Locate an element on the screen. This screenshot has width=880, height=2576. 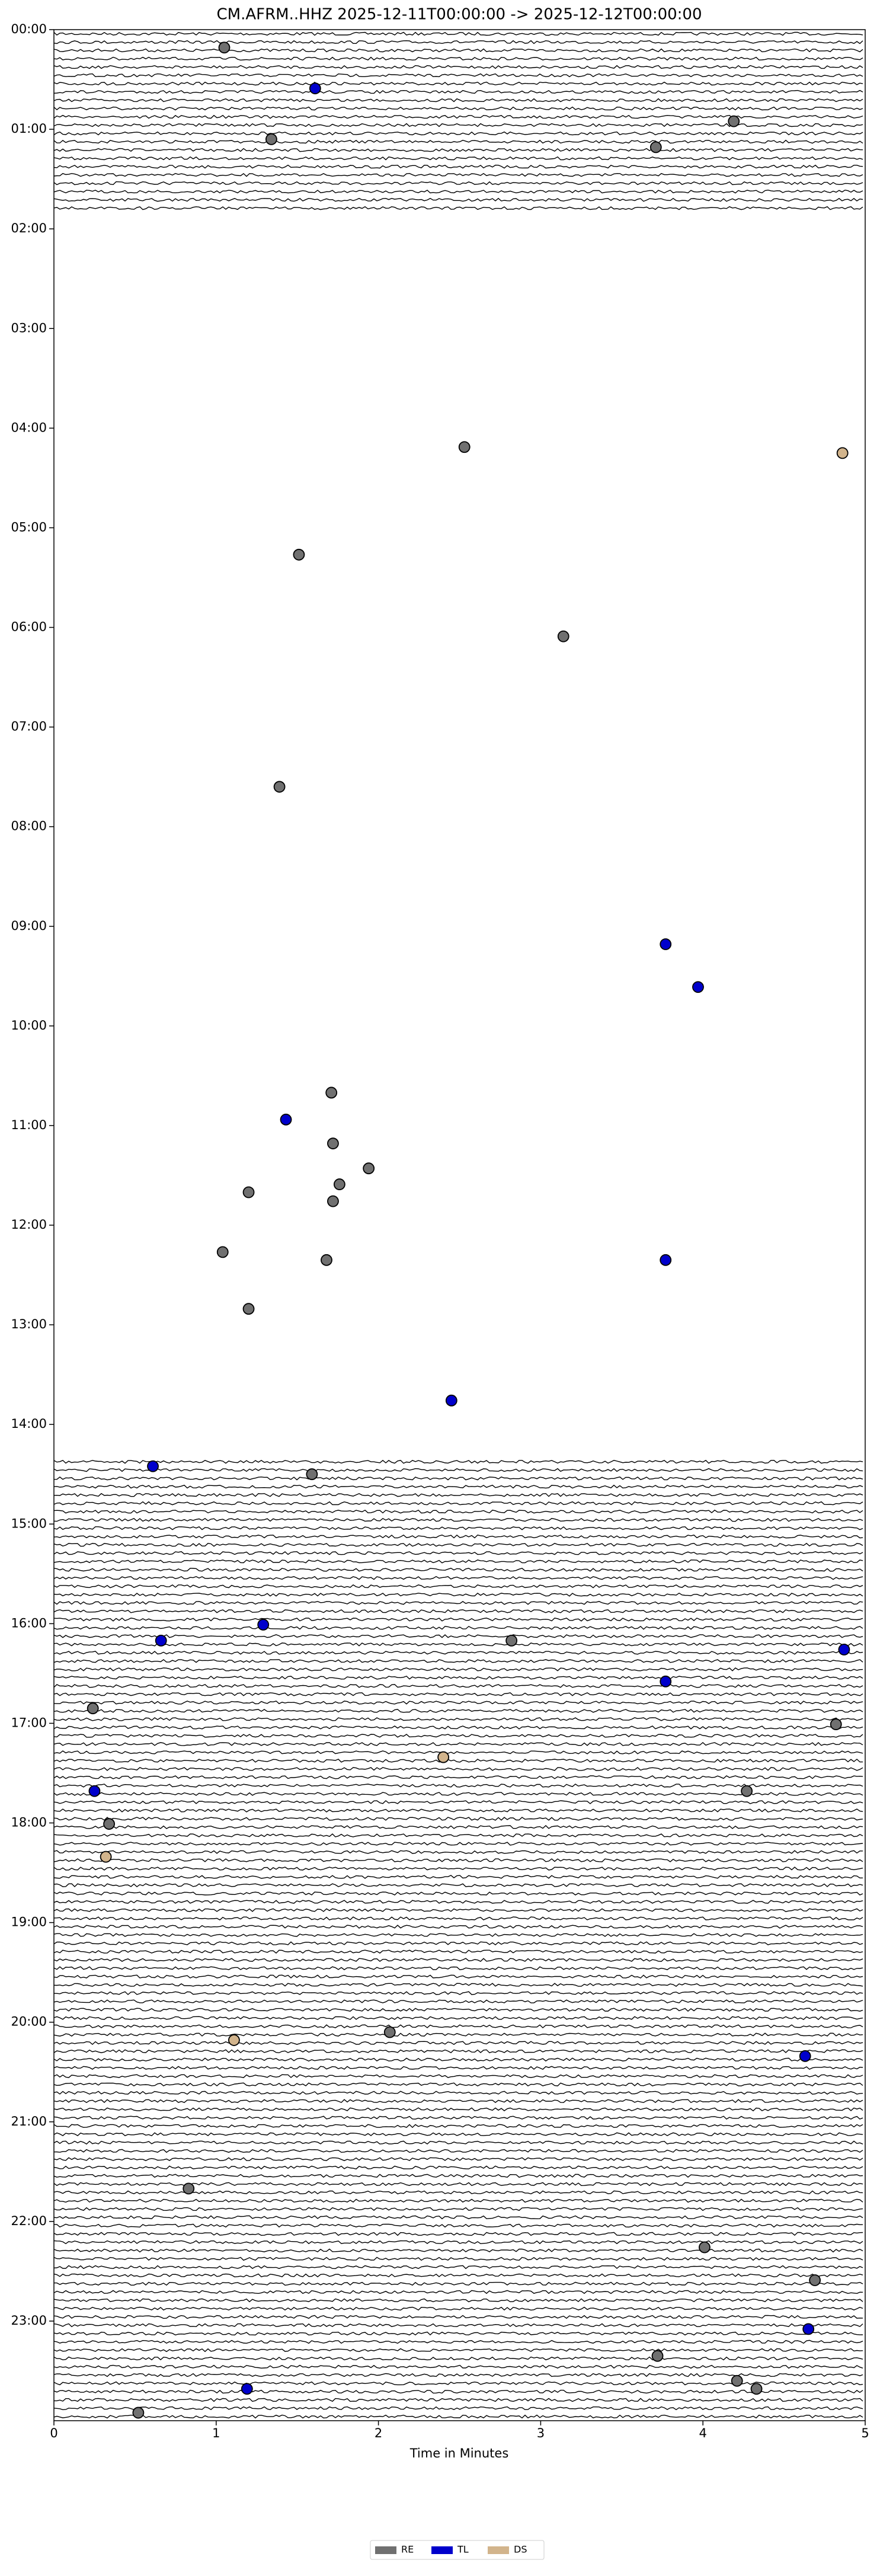
y-tick-label: 17:00 is located at coordinates (29, 1722).